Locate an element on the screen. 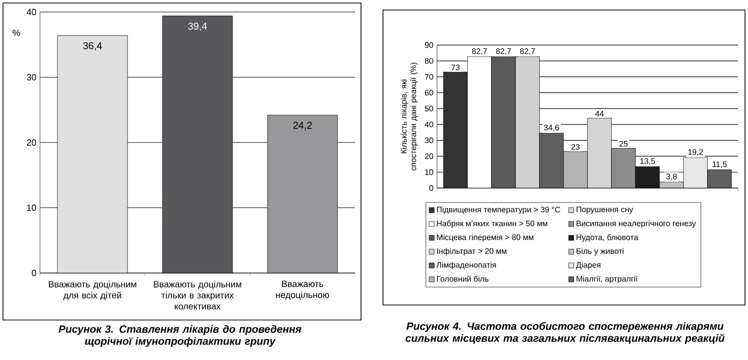 This screenshot has width=748, height=360. legend-label: Головний біль is located at coordinates (462, 279).